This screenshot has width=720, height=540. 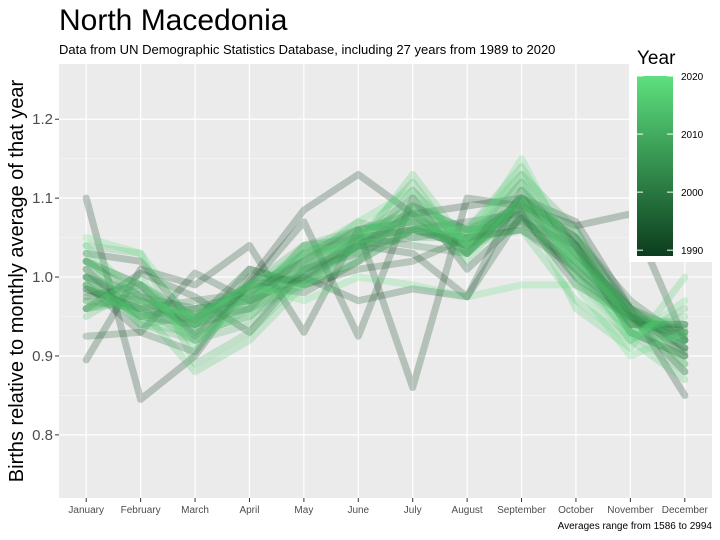 I want to click on legend: Year 1990 2000 2010 2020, so click(x=671, y=151).